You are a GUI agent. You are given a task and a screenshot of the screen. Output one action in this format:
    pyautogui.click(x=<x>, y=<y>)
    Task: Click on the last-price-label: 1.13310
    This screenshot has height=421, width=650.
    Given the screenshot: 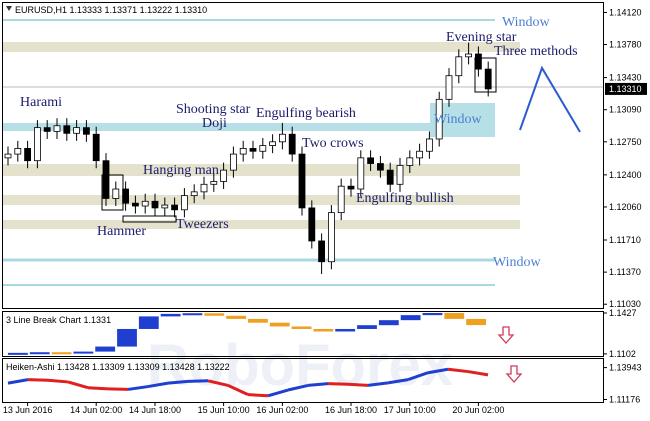 What is the action you would take?
    pyautogui.click(x=625, y=89)
    